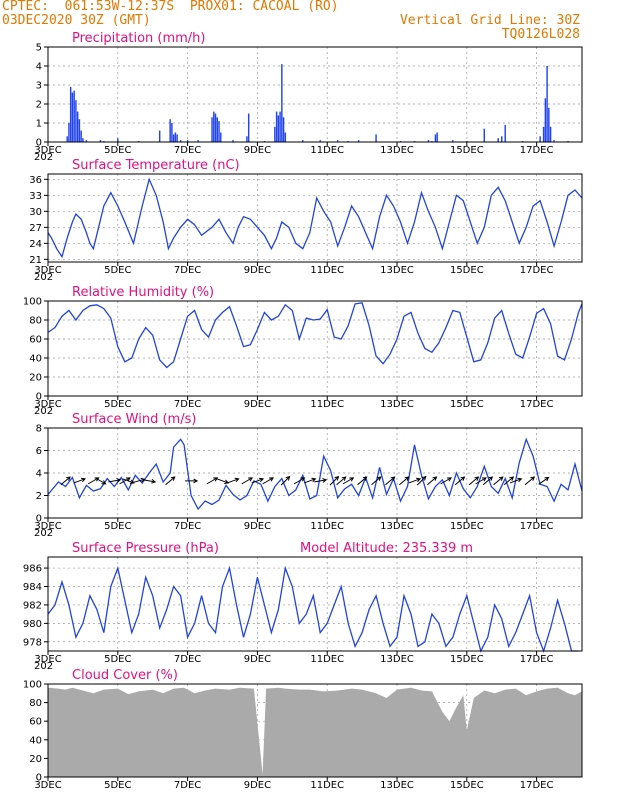 The height and width of the screenshot is (800, 618). I want to click on header-grid-line: Vertical Grid Line: 30Z, so click(489, 20).